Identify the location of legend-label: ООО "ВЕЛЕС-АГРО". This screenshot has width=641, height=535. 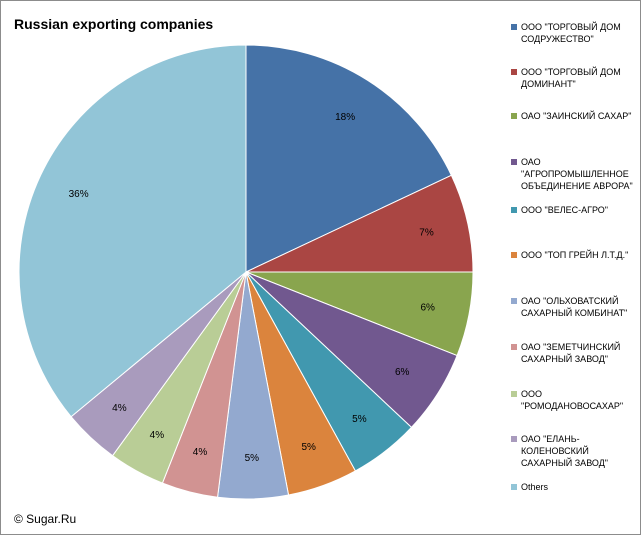
(564, 210).